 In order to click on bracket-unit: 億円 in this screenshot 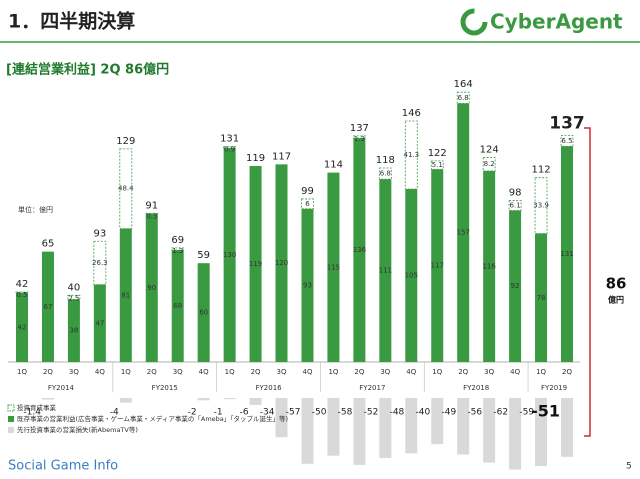, I will do `click(616, 300)`.